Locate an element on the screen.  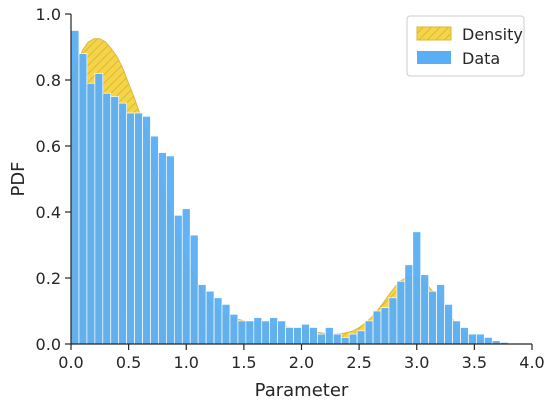
y-tick-label: 0.2 is located at coordinates (48, 278).